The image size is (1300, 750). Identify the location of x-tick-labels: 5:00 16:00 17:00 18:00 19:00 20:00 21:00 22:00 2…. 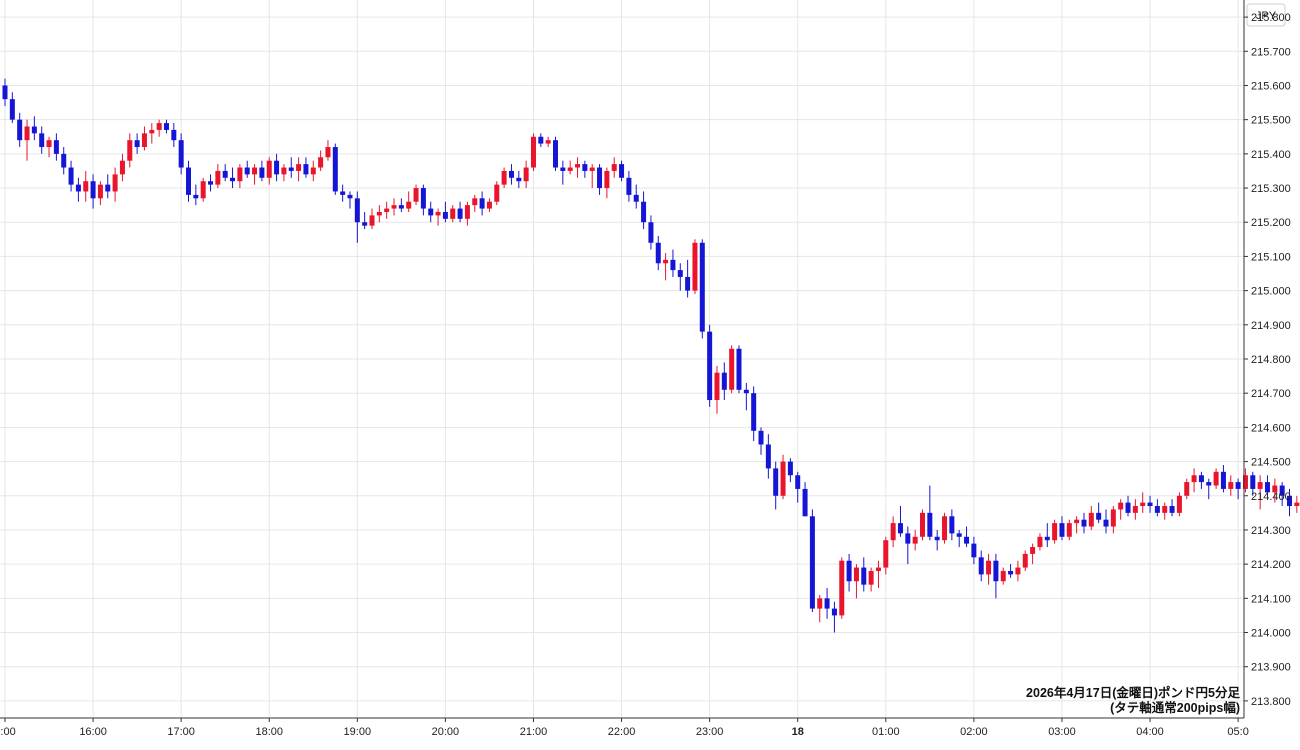
(624, 728).